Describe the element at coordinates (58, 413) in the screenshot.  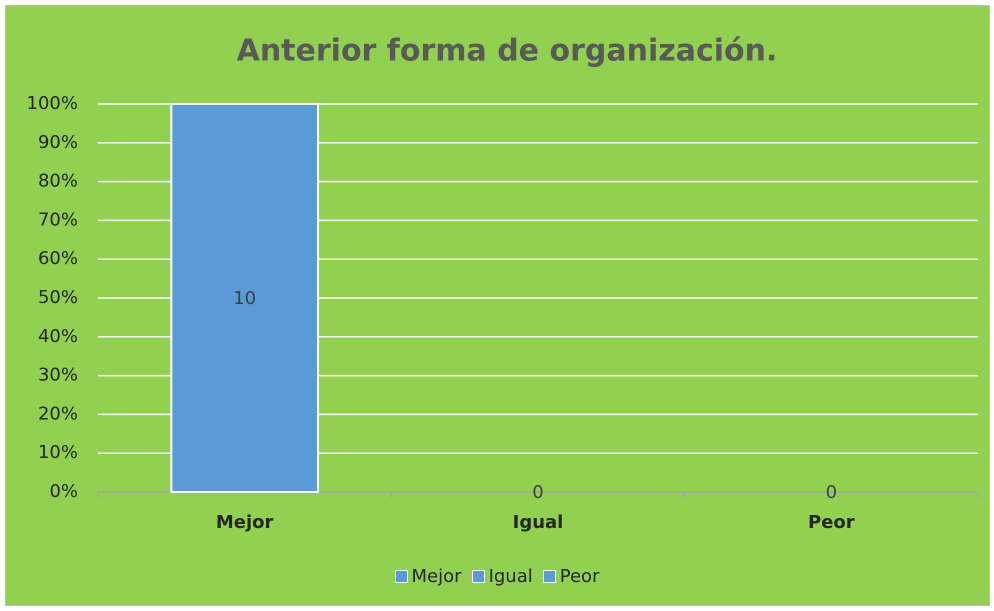
I see `y-tick-label: 20%` at that location.